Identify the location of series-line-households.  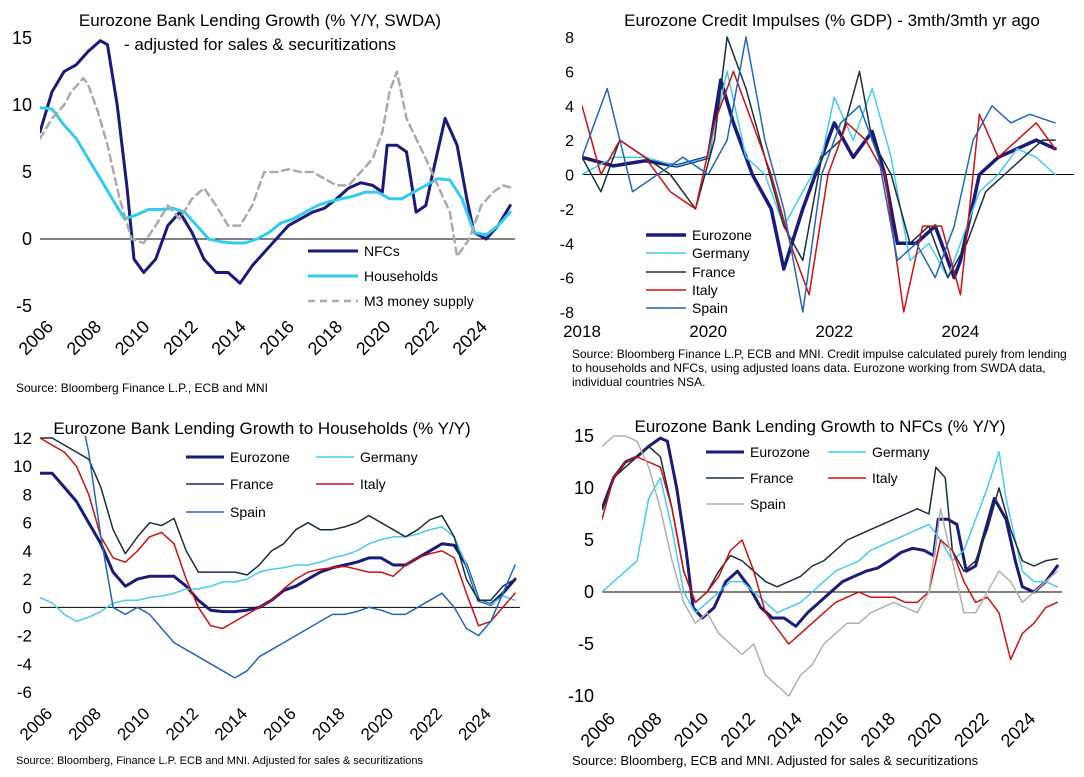
(276, 175).